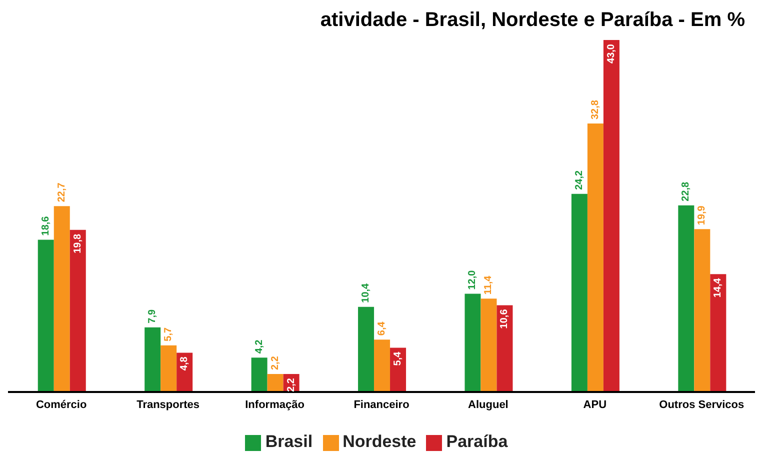 The width and height of the screenshot is (763, 462). What do you see at coordinates (488, 404) in the screenshot?
I see `x-tick-label: Aluguel` at bounding box center [488, 404].